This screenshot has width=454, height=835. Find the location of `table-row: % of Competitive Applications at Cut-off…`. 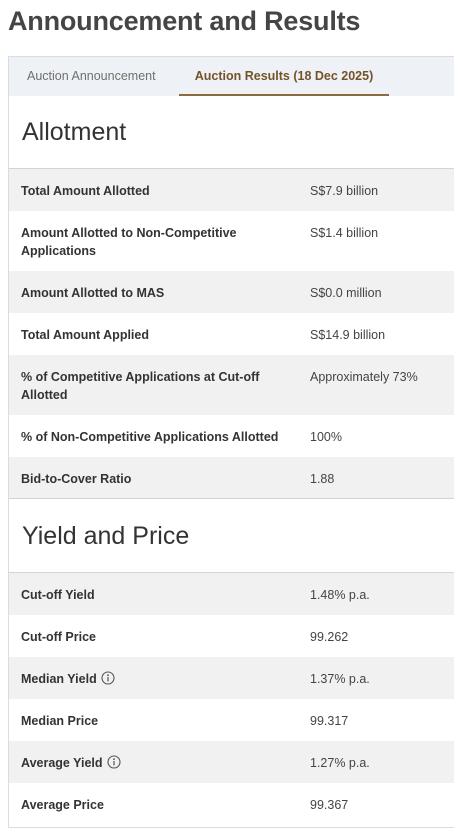

table-row: % of Competitive Applications at Cut-off… is located at coordinates (231, 385).